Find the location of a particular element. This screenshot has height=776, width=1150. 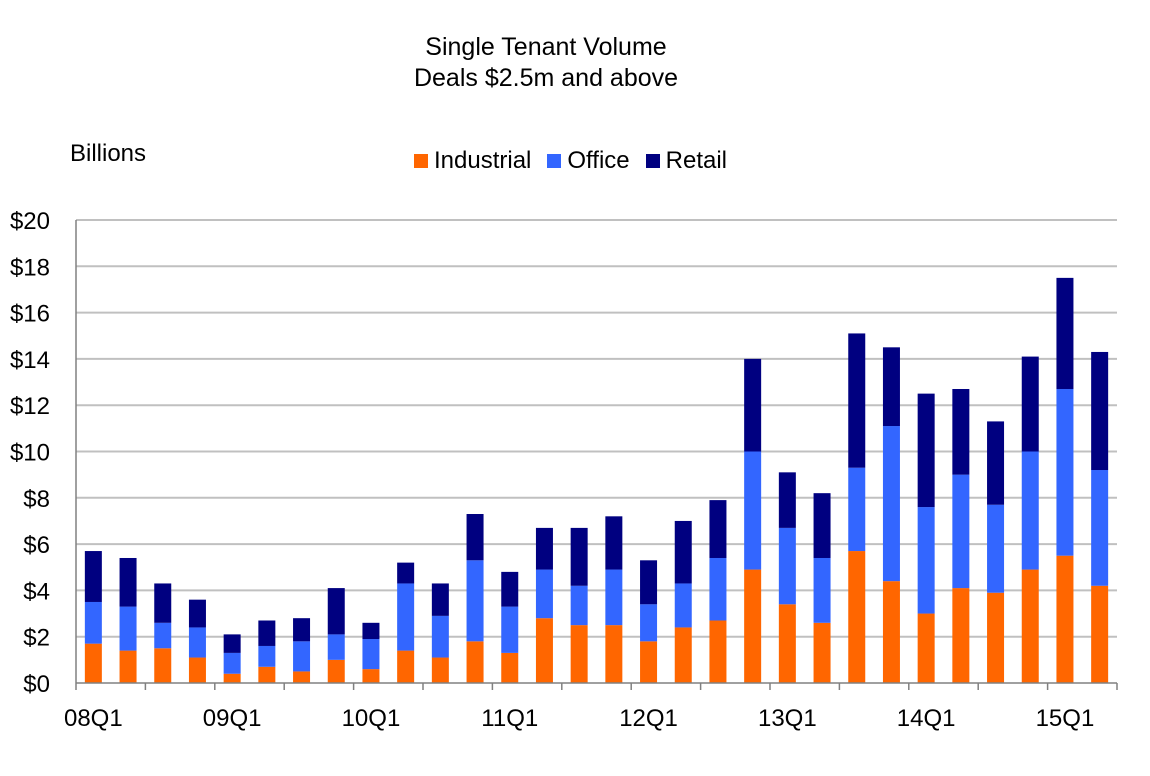

y-tick-label: $2 is located at coordinates (36, 638).